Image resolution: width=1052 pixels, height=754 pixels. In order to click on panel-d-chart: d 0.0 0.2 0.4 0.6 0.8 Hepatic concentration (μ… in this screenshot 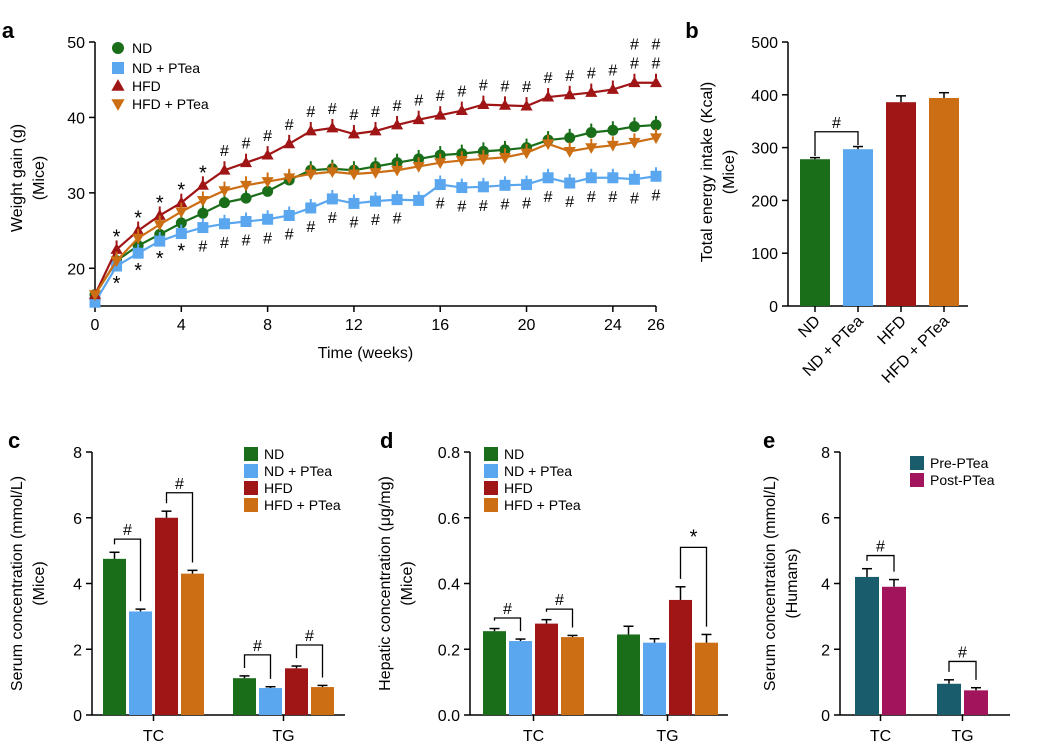, I will do `click(552, 586)`.